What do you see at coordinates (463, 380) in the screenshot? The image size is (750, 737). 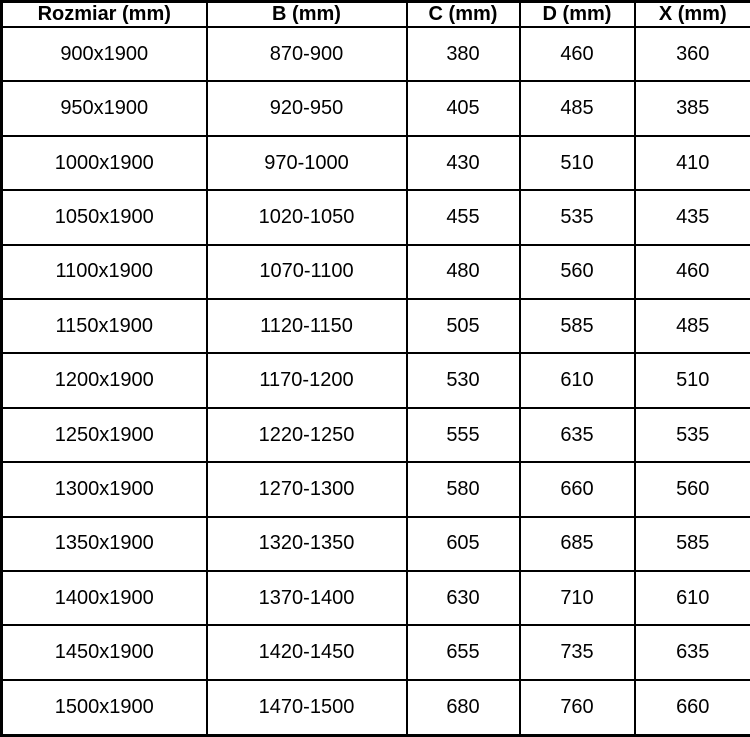 I see `table-cell: 530` at bounding box center [463, 380].